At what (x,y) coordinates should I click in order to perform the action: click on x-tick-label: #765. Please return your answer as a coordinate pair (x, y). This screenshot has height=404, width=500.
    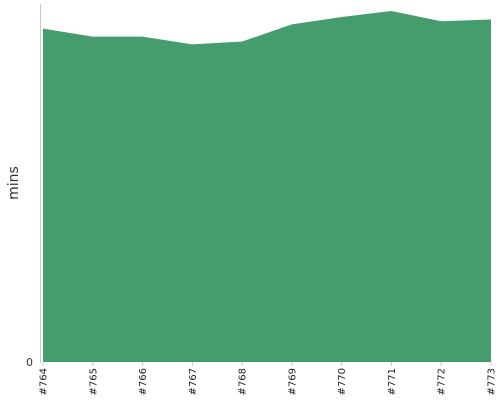
    Looking at the image, I should click on (93, 381).